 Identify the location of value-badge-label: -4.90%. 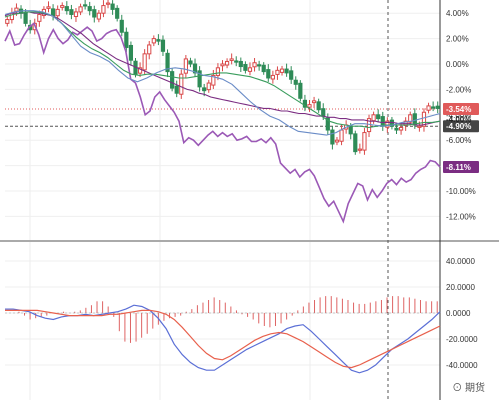
(458, 126).